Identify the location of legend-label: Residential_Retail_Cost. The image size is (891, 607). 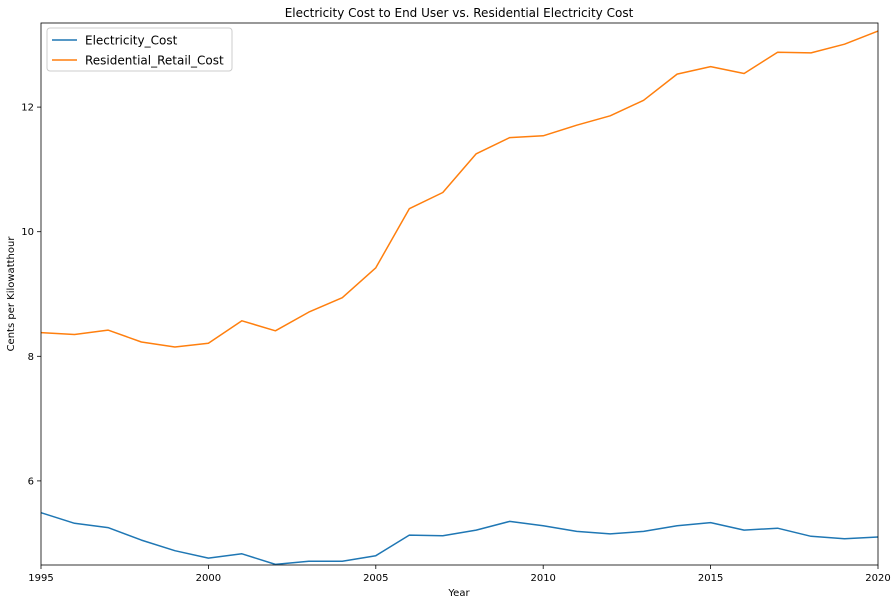
(154, 61).